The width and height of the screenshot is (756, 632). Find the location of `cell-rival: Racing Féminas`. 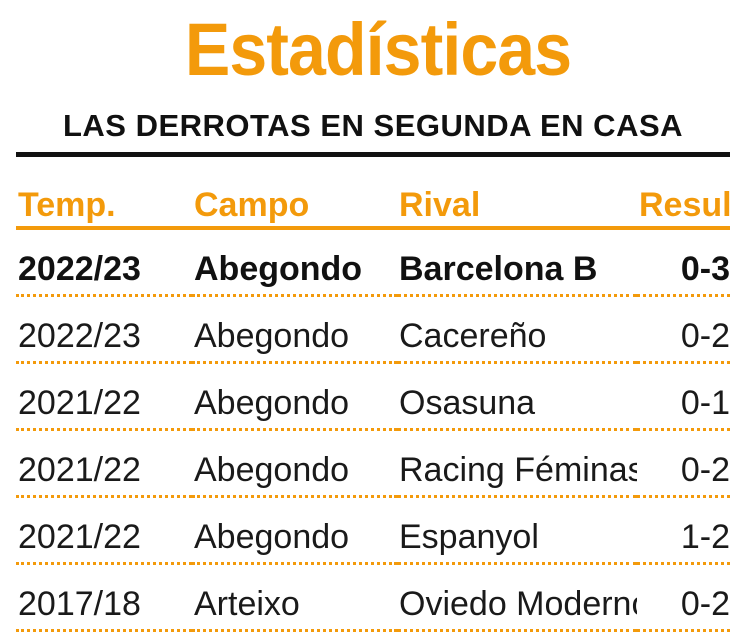

cell-rival: Racing Féminas is located at coordinates (517, 463).